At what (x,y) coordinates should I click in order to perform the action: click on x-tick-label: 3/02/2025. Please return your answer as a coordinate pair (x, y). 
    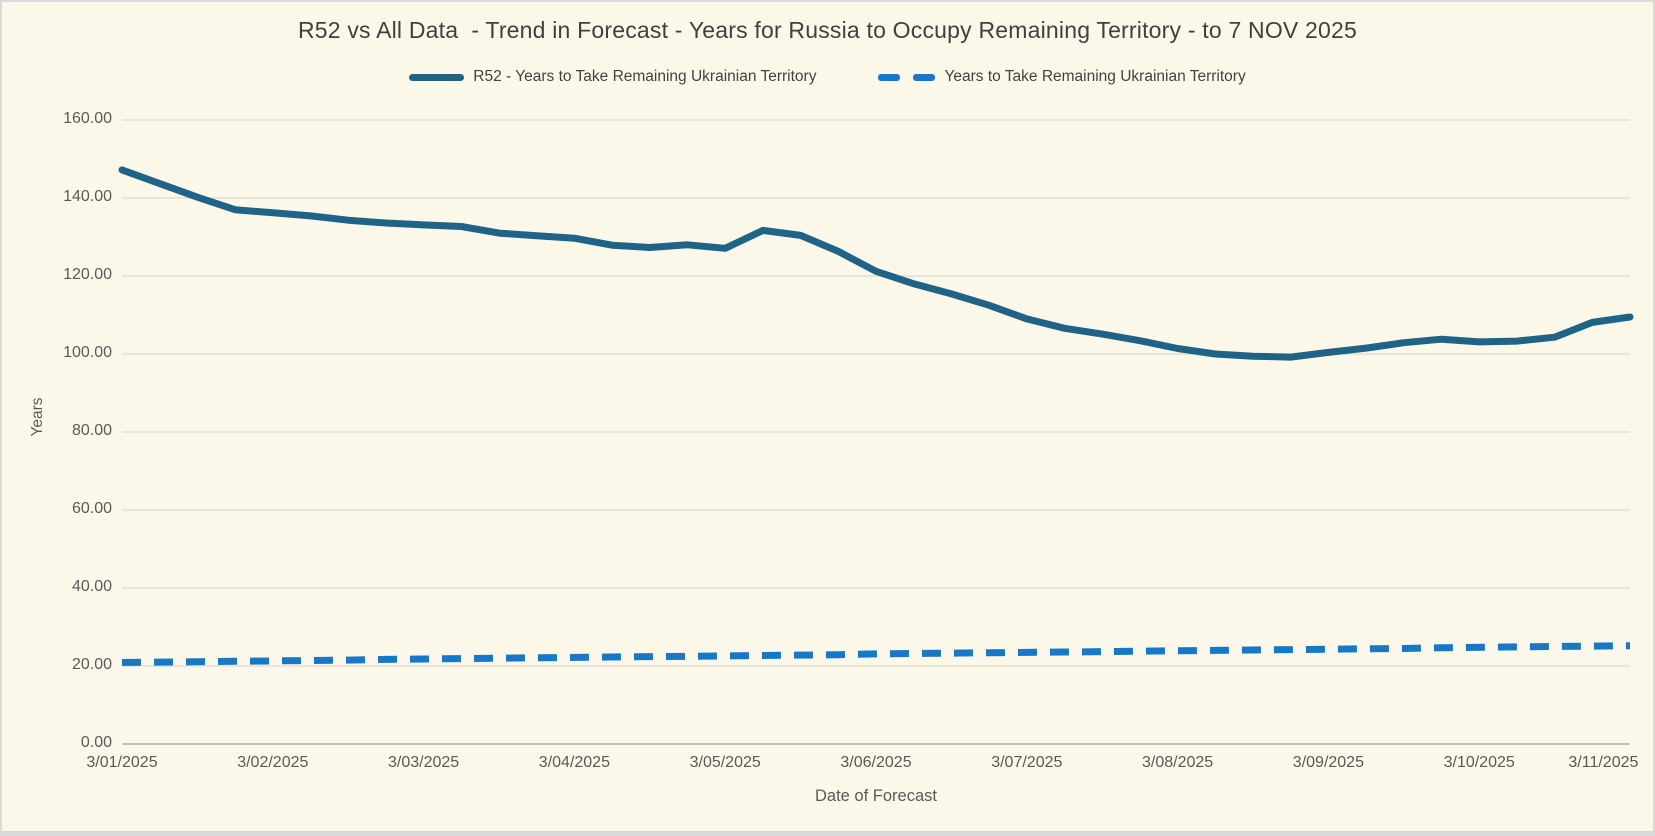
    Looking at the image, I should click on (273, 762).